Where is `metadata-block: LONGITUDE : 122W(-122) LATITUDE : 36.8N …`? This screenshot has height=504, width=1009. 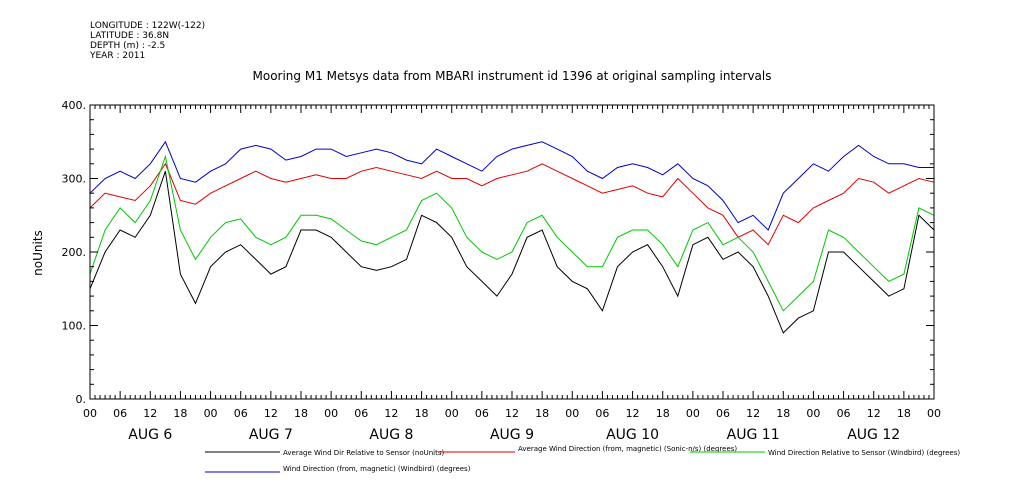 metadata-block: LONGITUDE : 122W(-122) LATITUDE : 36.8N … is located at coordinates (147, 41).